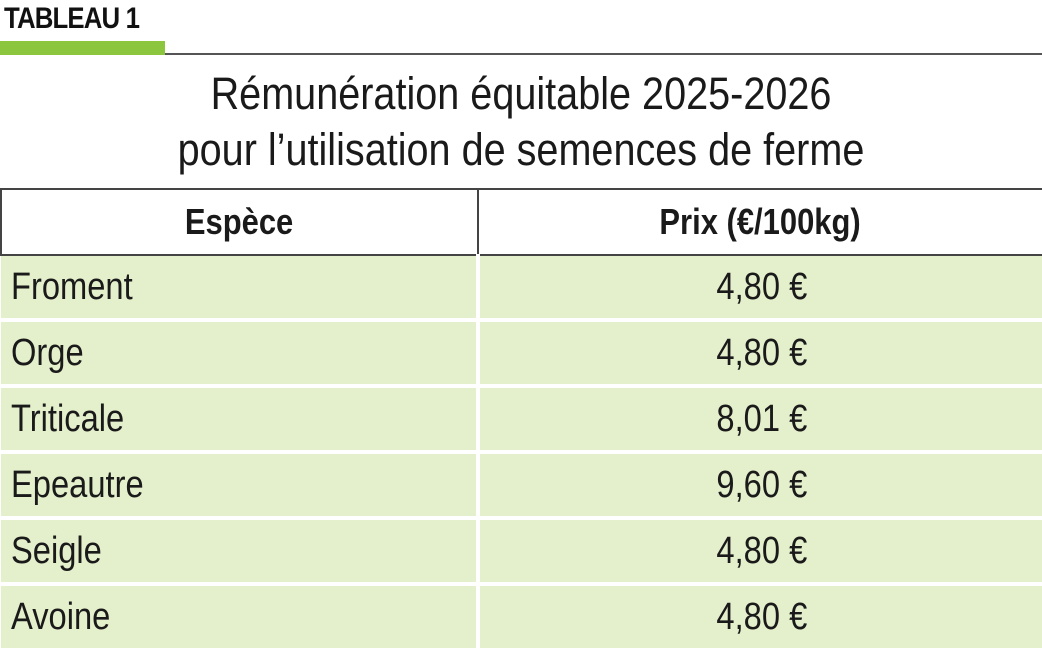 The height and width of the screenshot is (669, 1042). What do you see at coordinates (72, 18) in the screenshot?
I see `table-label: TABLEAU 1` at bounding box center [72, 18].